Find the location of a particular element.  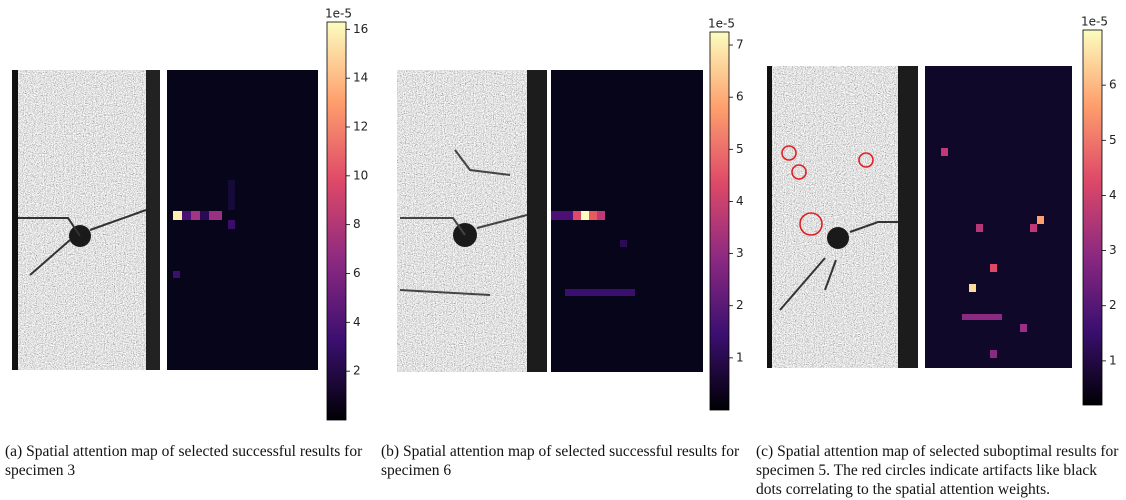

colorbar-tick-label: 14 is located at coordinates (360, 78).